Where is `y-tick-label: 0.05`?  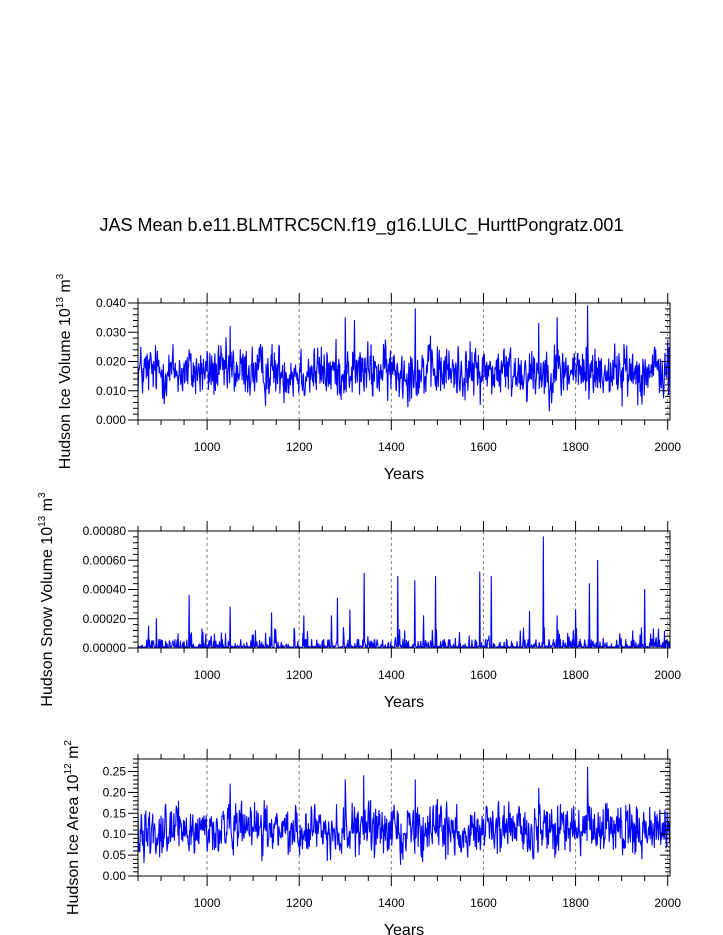 y-tick-label: 0.05 is located at coordinates (115, 855).